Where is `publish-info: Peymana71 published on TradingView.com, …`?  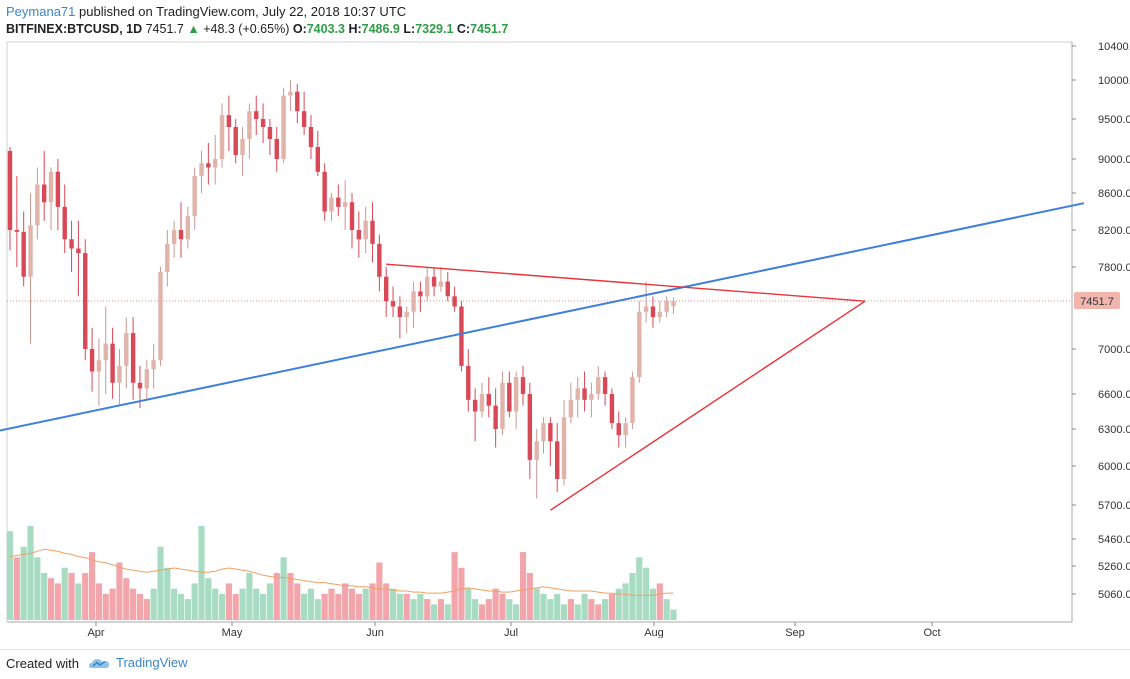
publish-info: Peymana71 published on TradingView.com, … is located at coordinates (206, 11).